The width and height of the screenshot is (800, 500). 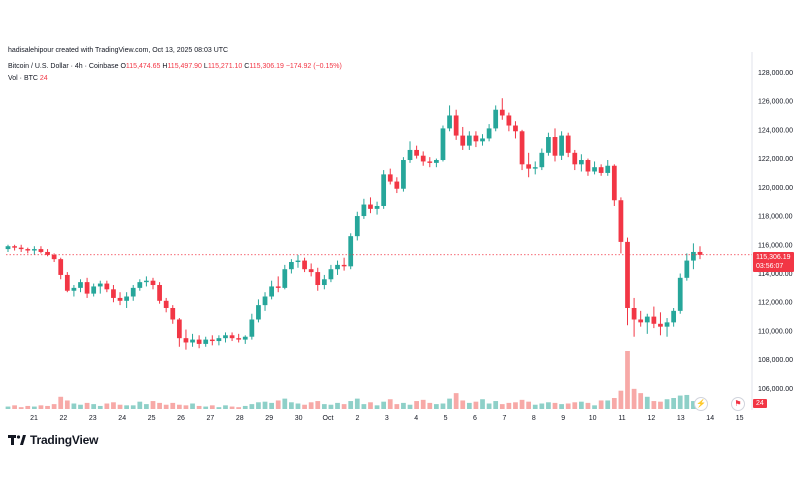 What do you see at coordinates (225, 66) in the screenshot?
I see `low-value: 115,271.10` at bounding box center [225, 66].